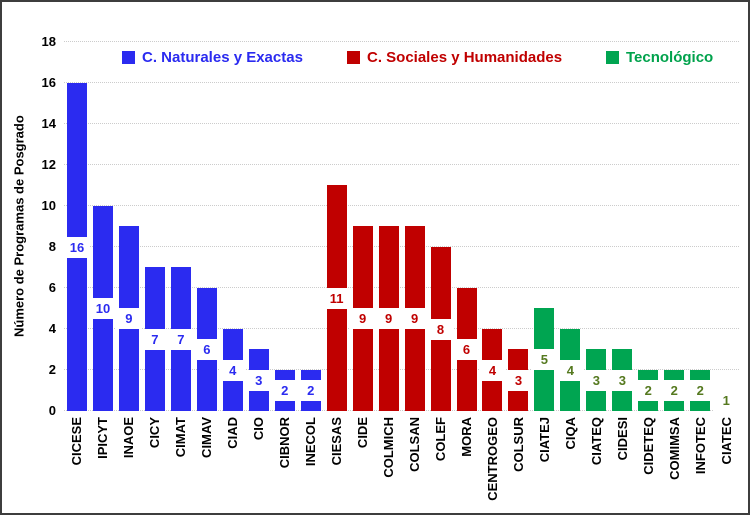 The image size is (750, 515). What do you see at coordinates (258, 226) in the screenshot?
I see `bar-column-cio: 3` at bounding box center [258, 226].